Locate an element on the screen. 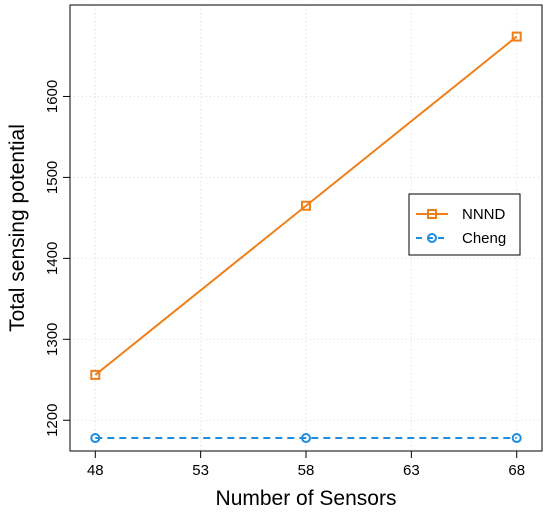 This screenshot has width=550, height=515. legend-marker-nnnd is located at coordinates (432, 214).